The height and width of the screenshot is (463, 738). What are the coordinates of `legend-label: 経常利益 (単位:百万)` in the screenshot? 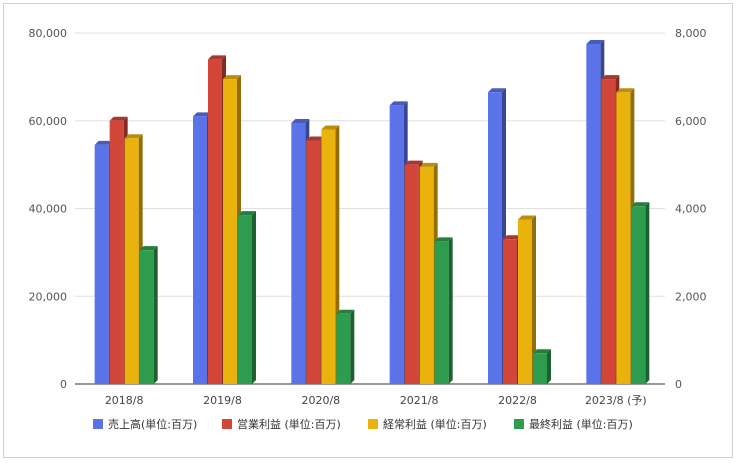 It's located at (435, 424).